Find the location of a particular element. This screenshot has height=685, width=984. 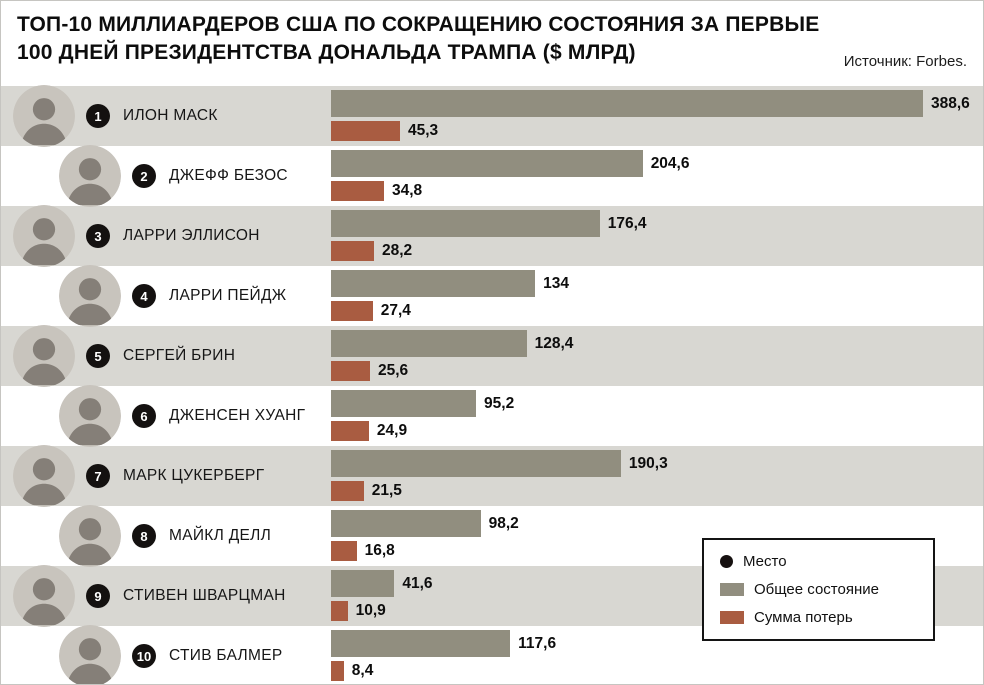

total-wealth-value: 204,6 is located at coordinates (670, 163).